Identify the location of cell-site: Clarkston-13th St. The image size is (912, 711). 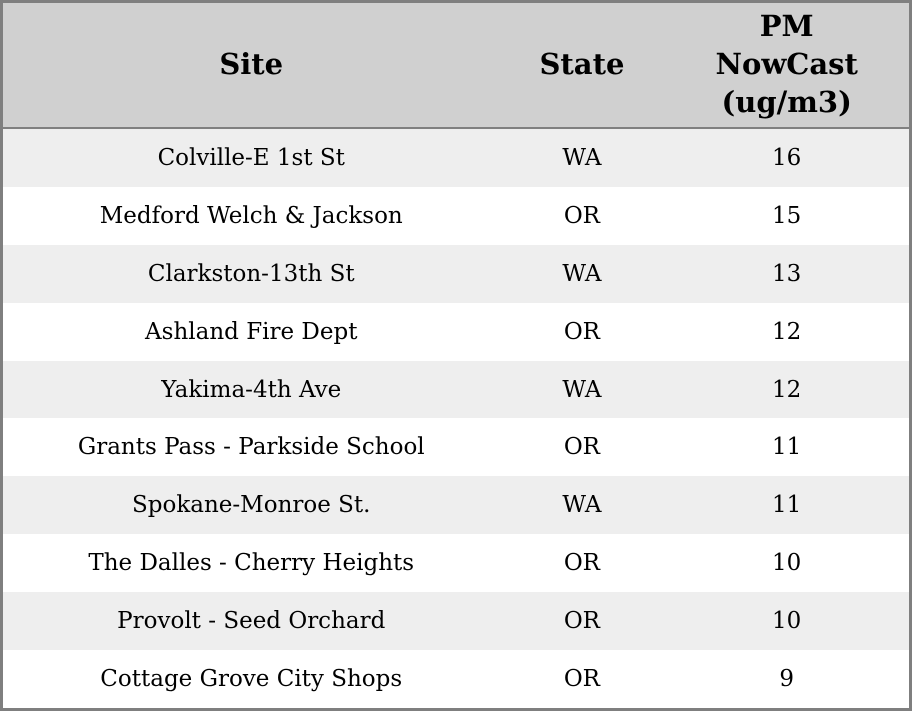
(251, 273).